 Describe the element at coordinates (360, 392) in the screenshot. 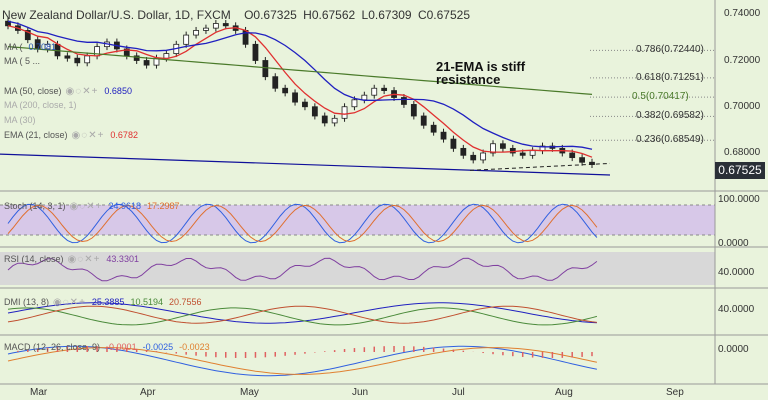

I see `time-tick-label: Jun` at that location.